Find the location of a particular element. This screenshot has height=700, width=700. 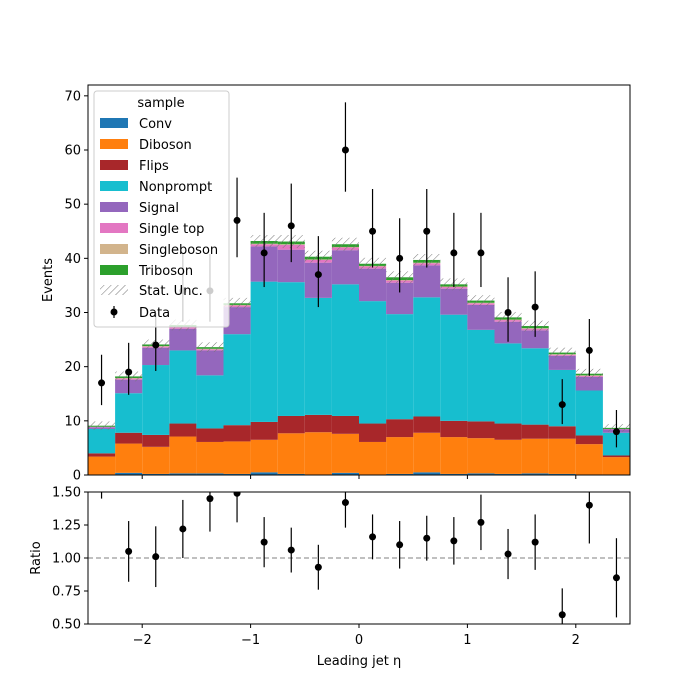

legend-swatch-singleboson is located at coordinates (114, 249).